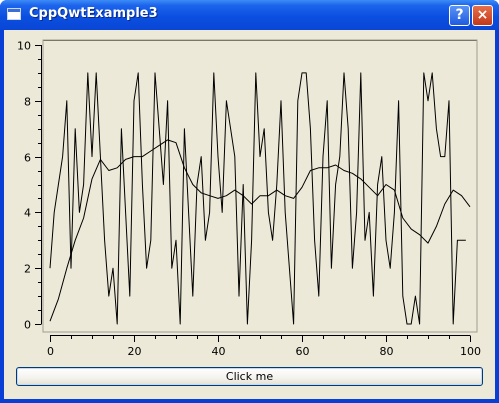 The height and width of the screenshot is (403, 499). I want to click on window-bottom-border, so click(249, 401).